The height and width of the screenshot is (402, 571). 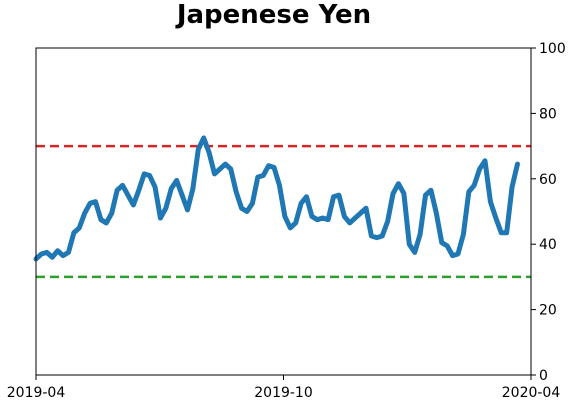 I want to click on x-tick-label: 2020-04, so click(x=531, y=393).